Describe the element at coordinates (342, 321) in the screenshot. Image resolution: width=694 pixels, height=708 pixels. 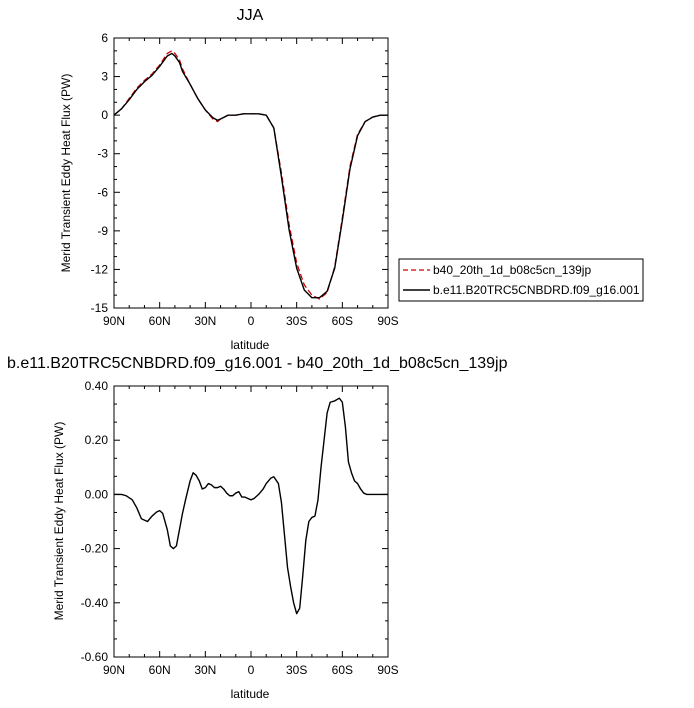
I see `top-x-tick-label: 60S` at that location.